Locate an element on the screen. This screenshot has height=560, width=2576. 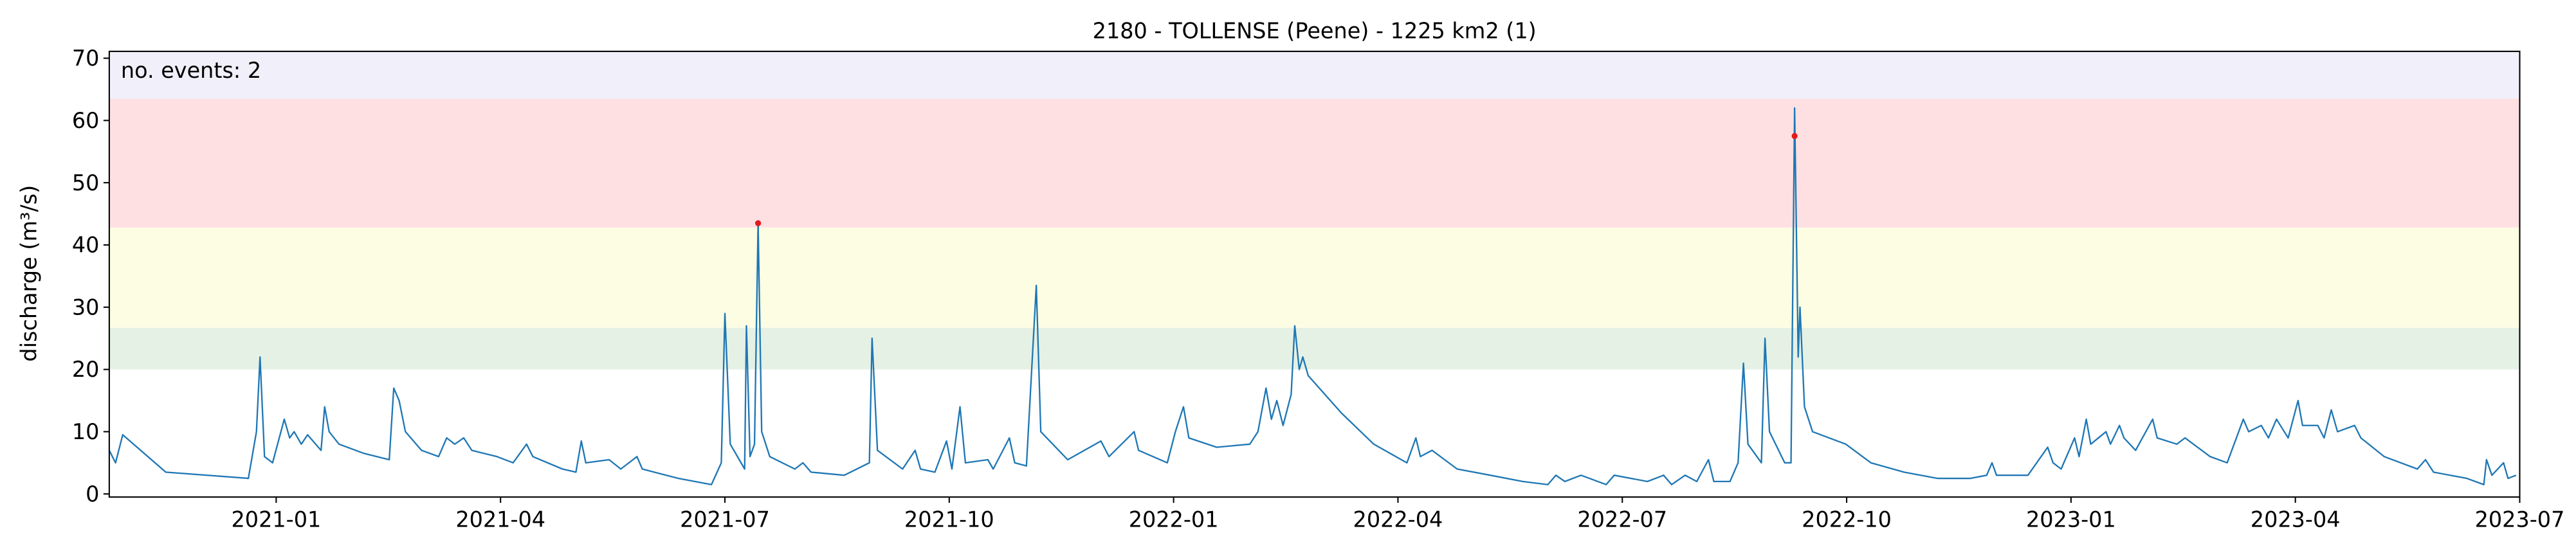
annotation: no. events: 2 is located at coordinates (191, 70).